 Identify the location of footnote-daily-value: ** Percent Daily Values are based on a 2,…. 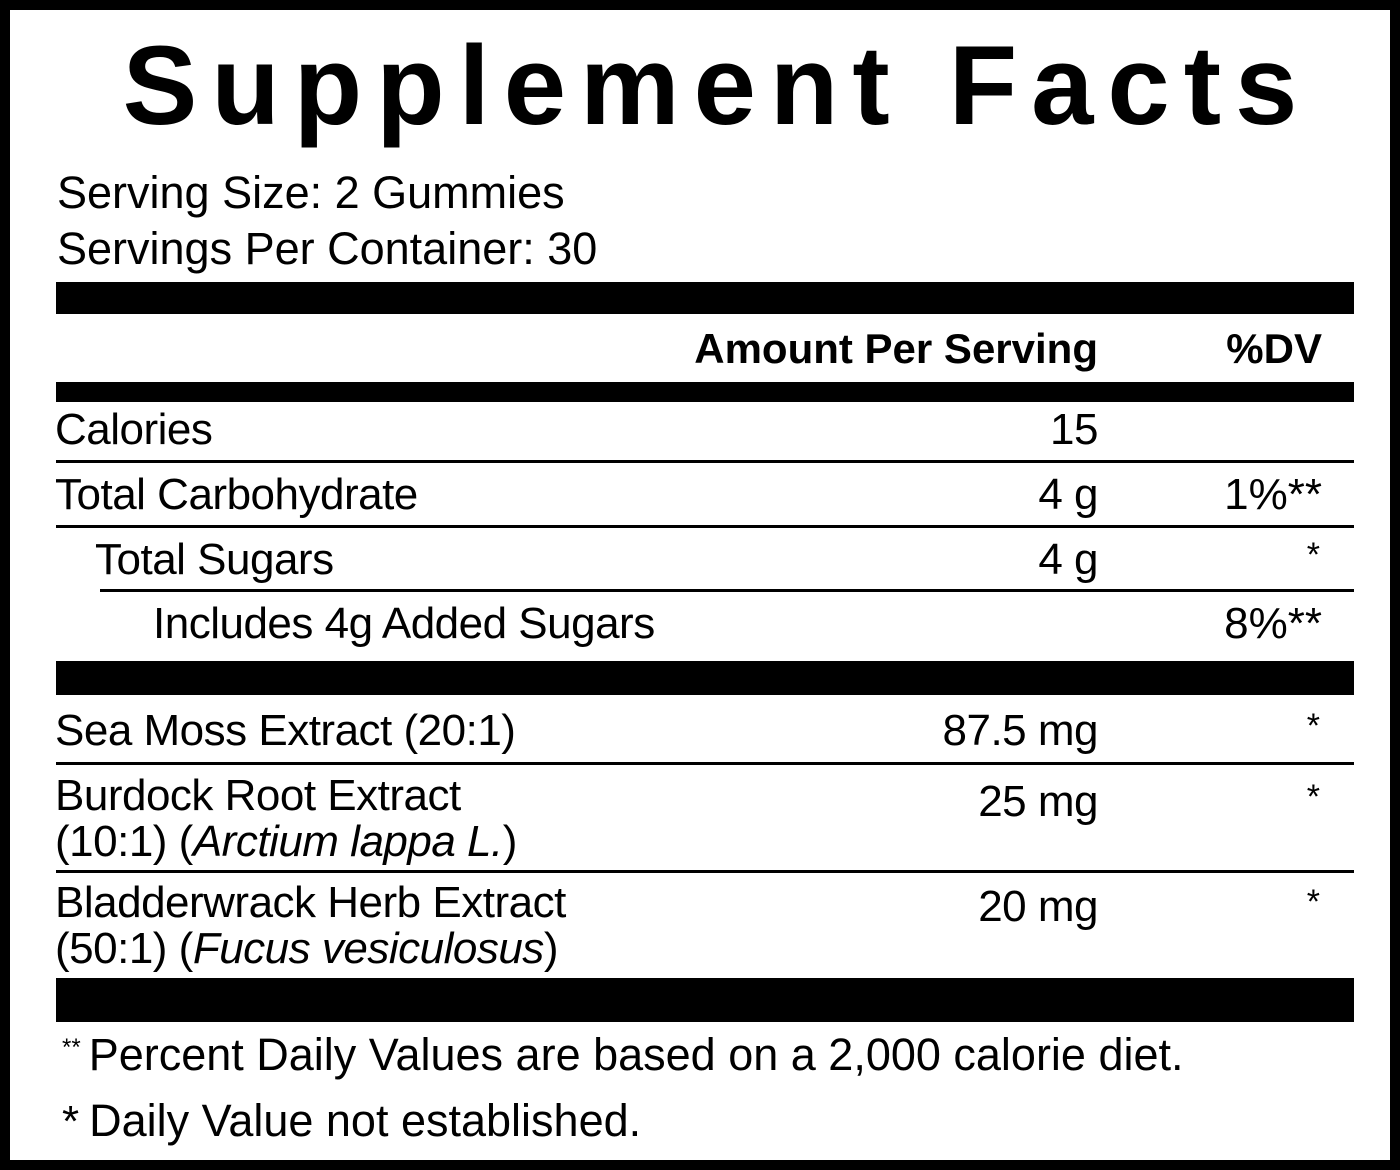
(623, 1054).